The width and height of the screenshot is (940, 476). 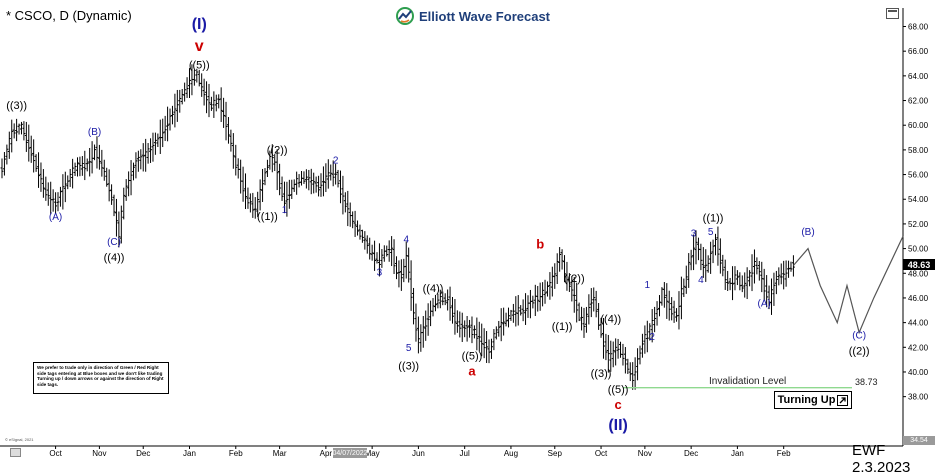 What do you see at coordinates (94, 132) in the screenshot?
I see `wave-label: (B)` at bounding box center [94, 132].